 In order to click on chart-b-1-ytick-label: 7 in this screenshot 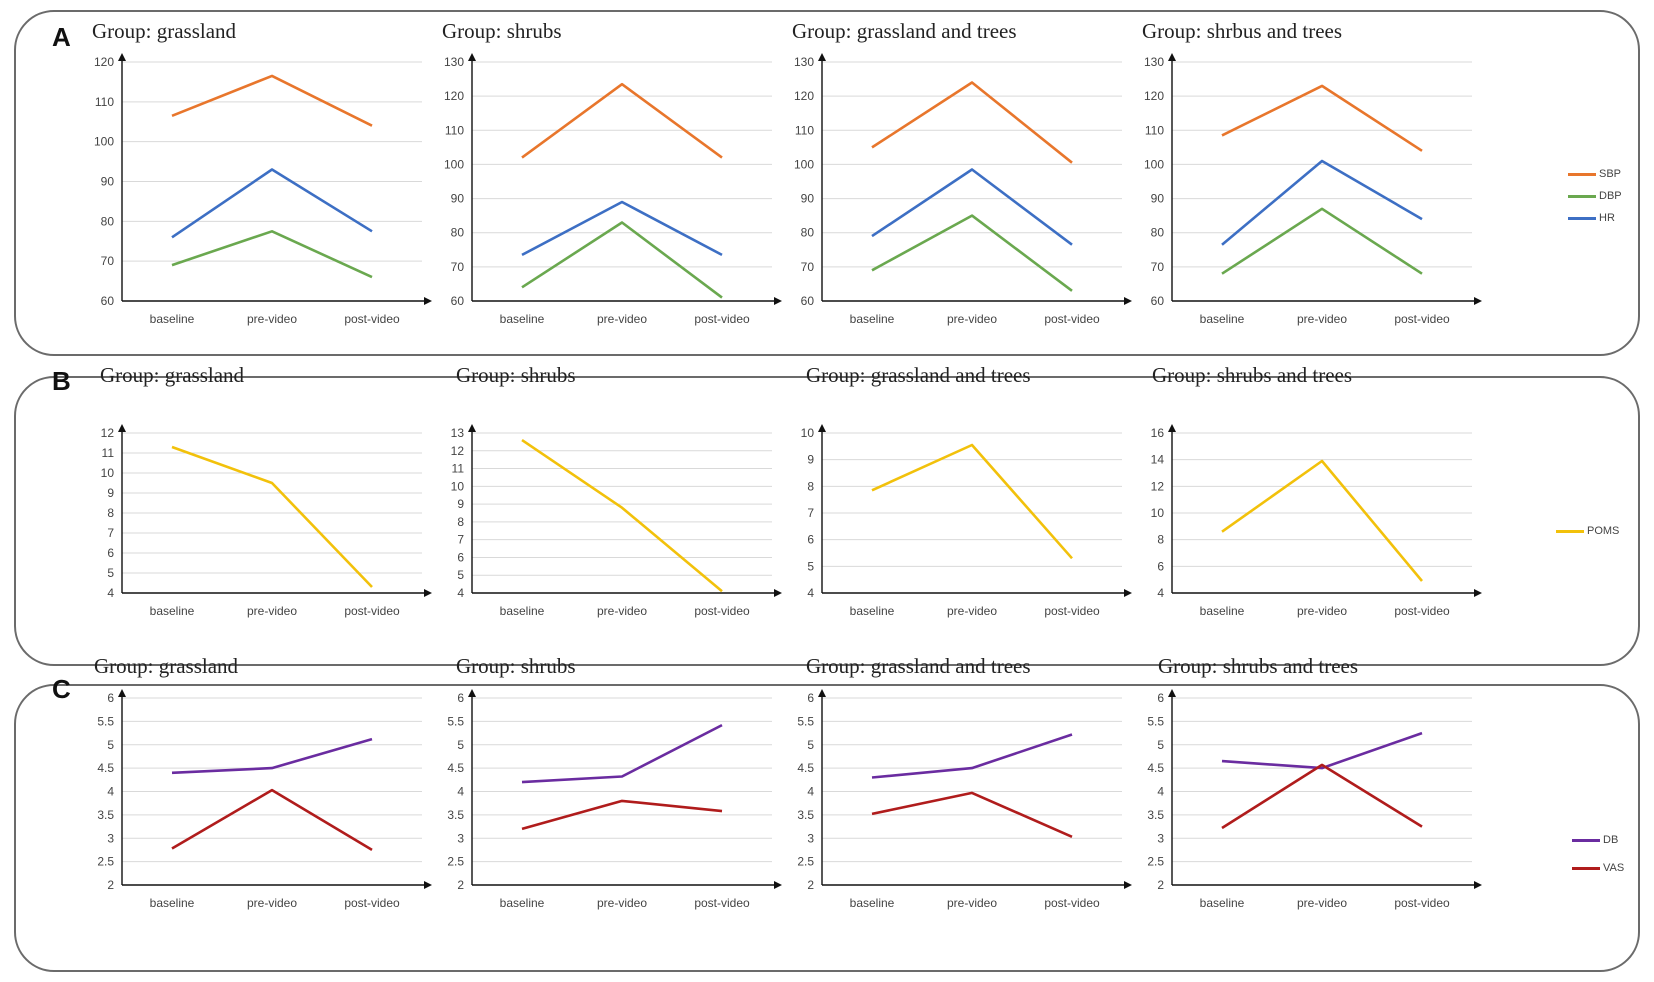, I will do `click(110, 533)`.